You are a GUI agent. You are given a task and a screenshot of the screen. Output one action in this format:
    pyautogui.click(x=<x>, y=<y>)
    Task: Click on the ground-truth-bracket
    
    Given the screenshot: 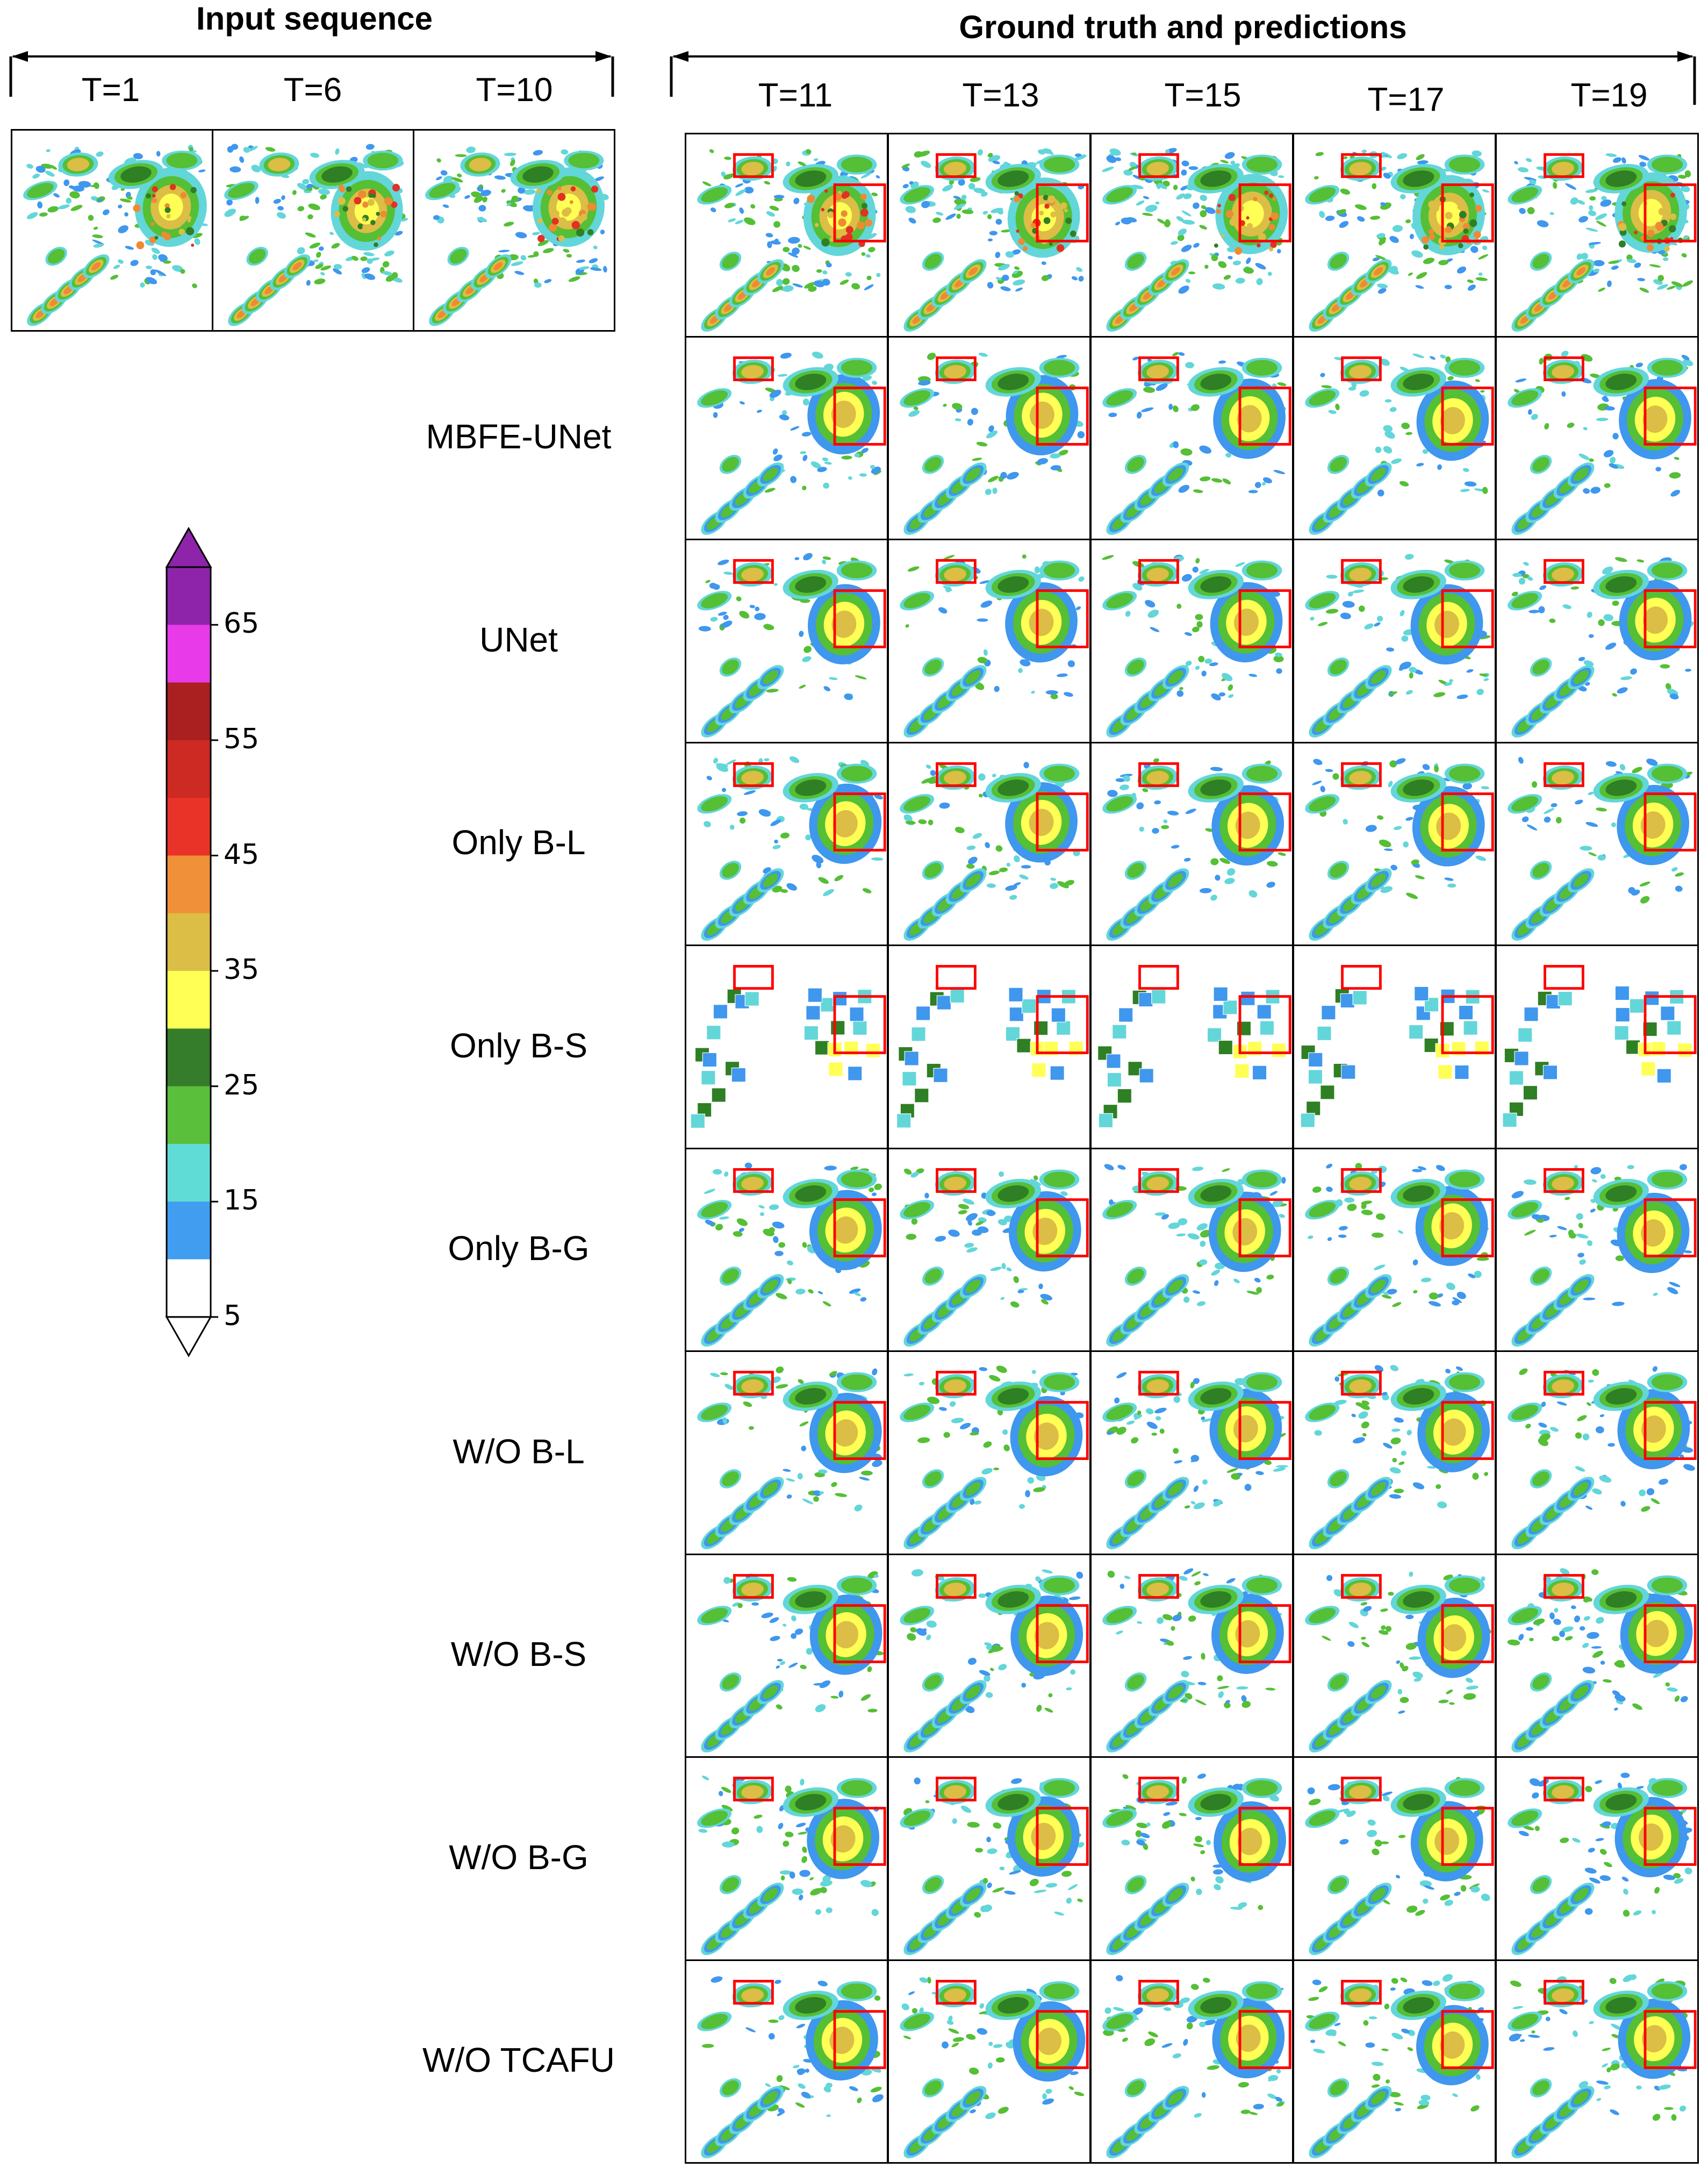 What is the action you would take?
    pyautogui.click(x=1183, y=78)
    